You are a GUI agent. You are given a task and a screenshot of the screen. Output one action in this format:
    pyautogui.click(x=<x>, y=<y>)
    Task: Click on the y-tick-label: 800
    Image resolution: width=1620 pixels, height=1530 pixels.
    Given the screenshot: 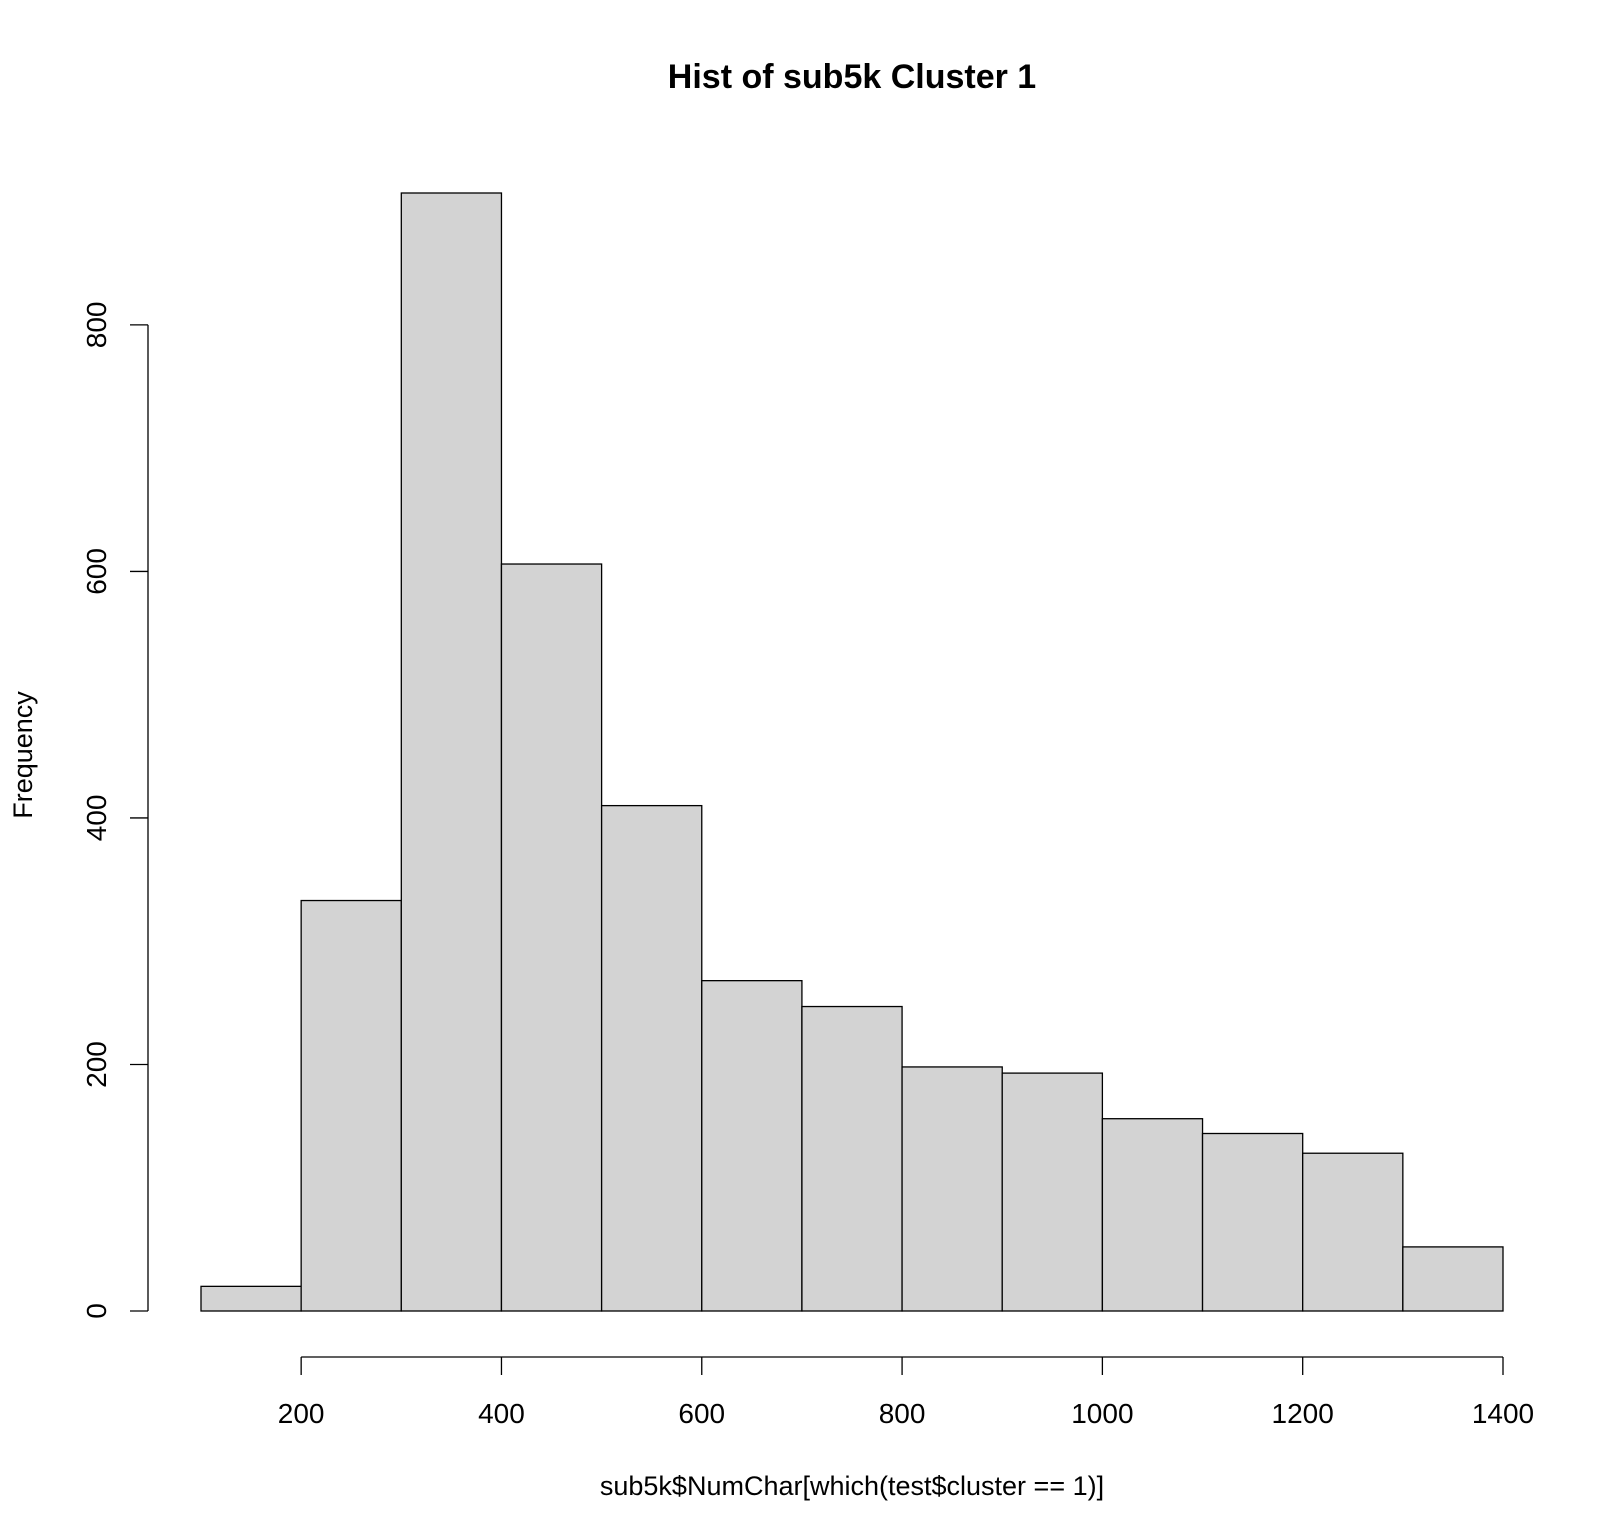 What is the action you would take?
    pyautogui.click(x=96, y=325)
    